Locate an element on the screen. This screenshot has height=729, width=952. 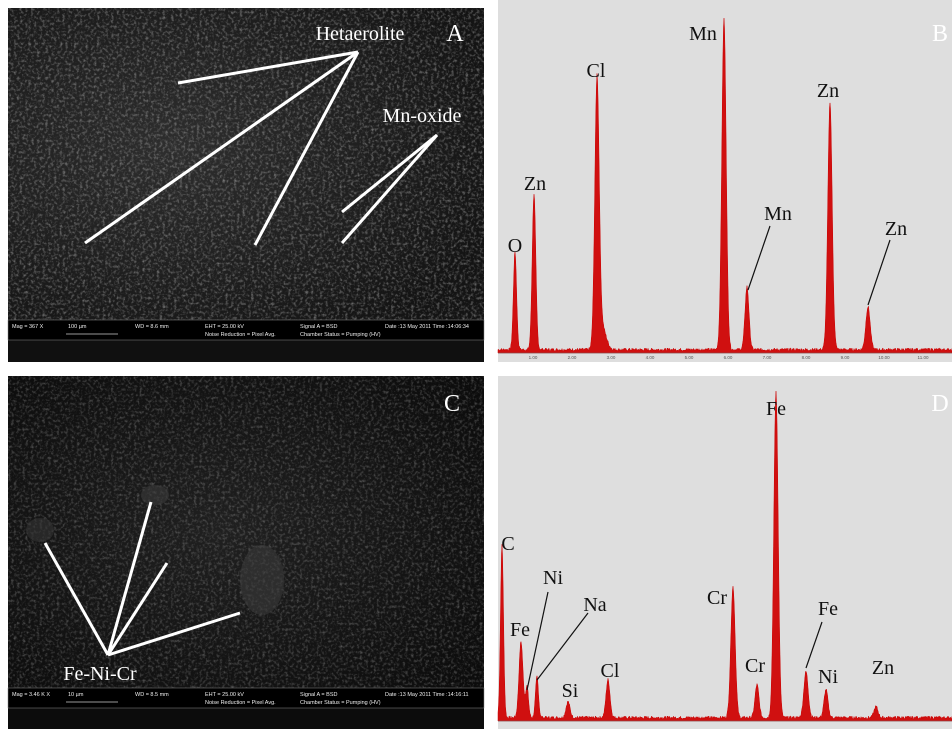
axis-label: 1.00 is located at coordinates (533, 357).